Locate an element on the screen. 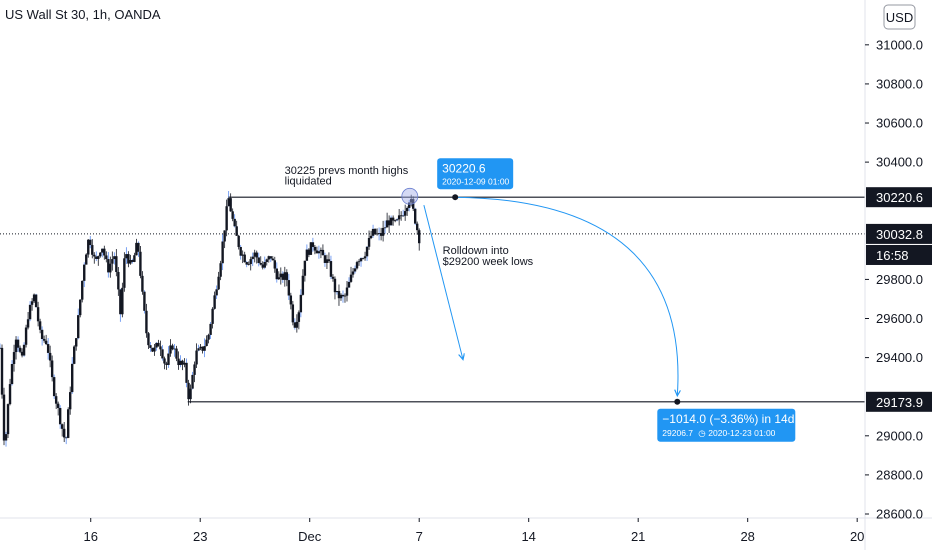 The image size is (932, 550). price-axis-label-text: 29173.9 is located at coordinates (899, 402).